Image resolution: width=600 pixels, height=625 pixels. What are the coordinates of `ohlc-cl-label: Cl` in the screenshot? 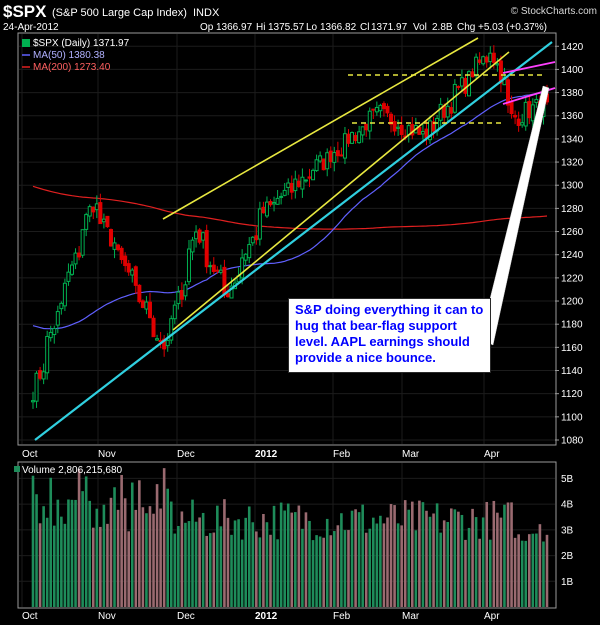 It's located at (364, 27).